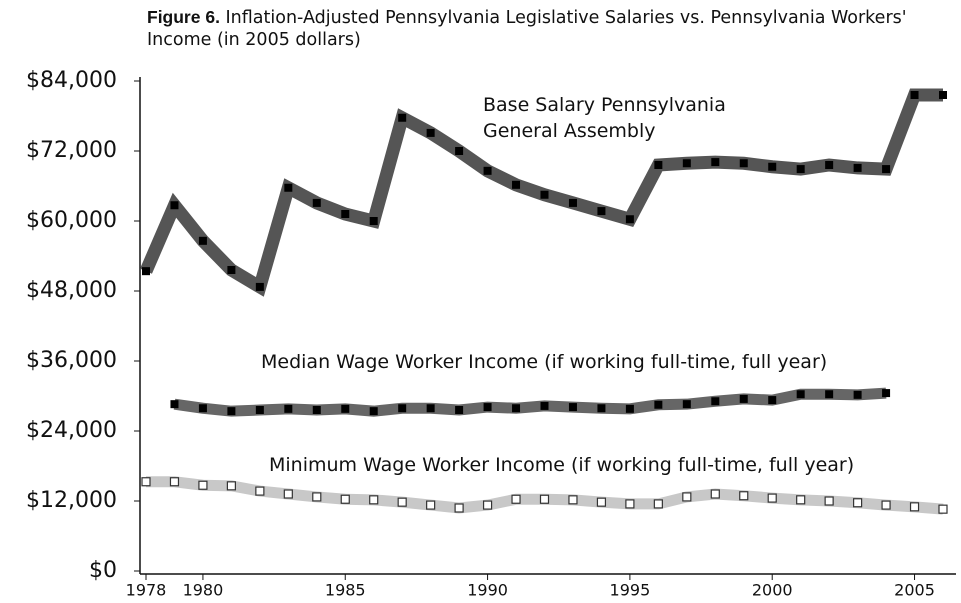 This screenshot has height=603, width=961. What do you see at coordinates (914, 590) in the screenshot?
I see `x-tick-label: 2005` at bounding box center [914, 590].